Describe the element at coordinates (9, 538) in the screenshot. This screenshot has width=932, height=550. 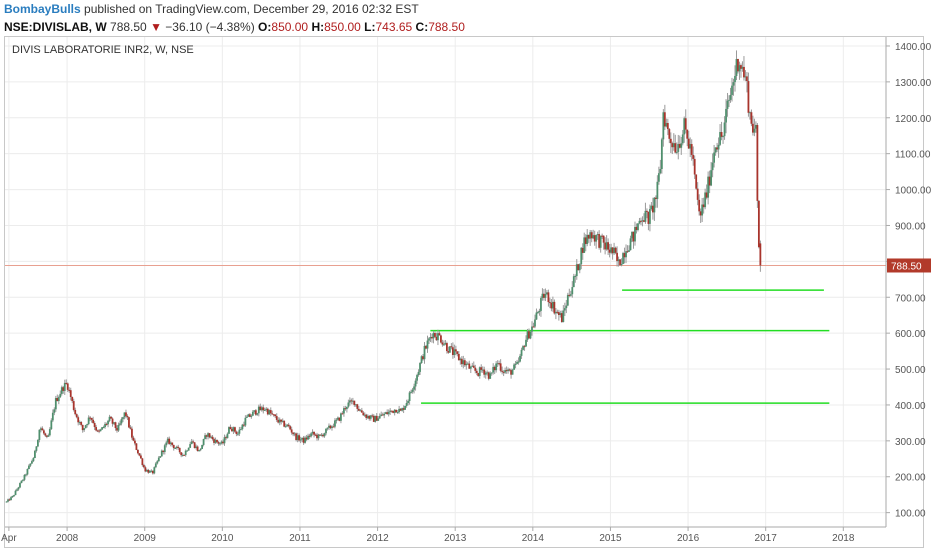
I see `x-tick-label: Apr` at that location.